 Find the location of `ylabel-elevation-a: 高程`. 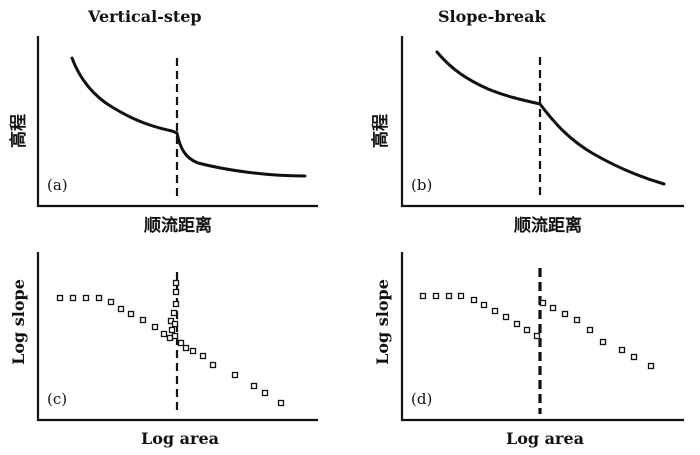

ylabel-elevation-a: 高程 is located at coordinates (18, 131).